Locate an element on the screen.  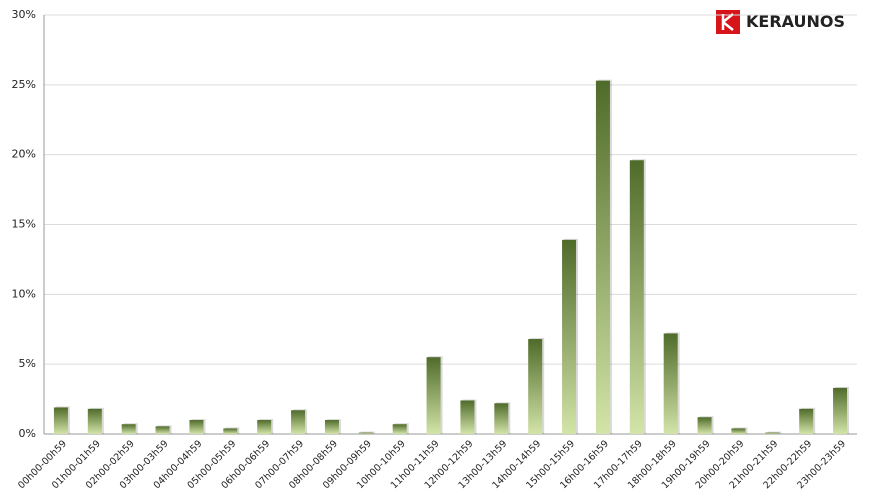
y-tick-label: 5% is located at coordinates (27, 363).